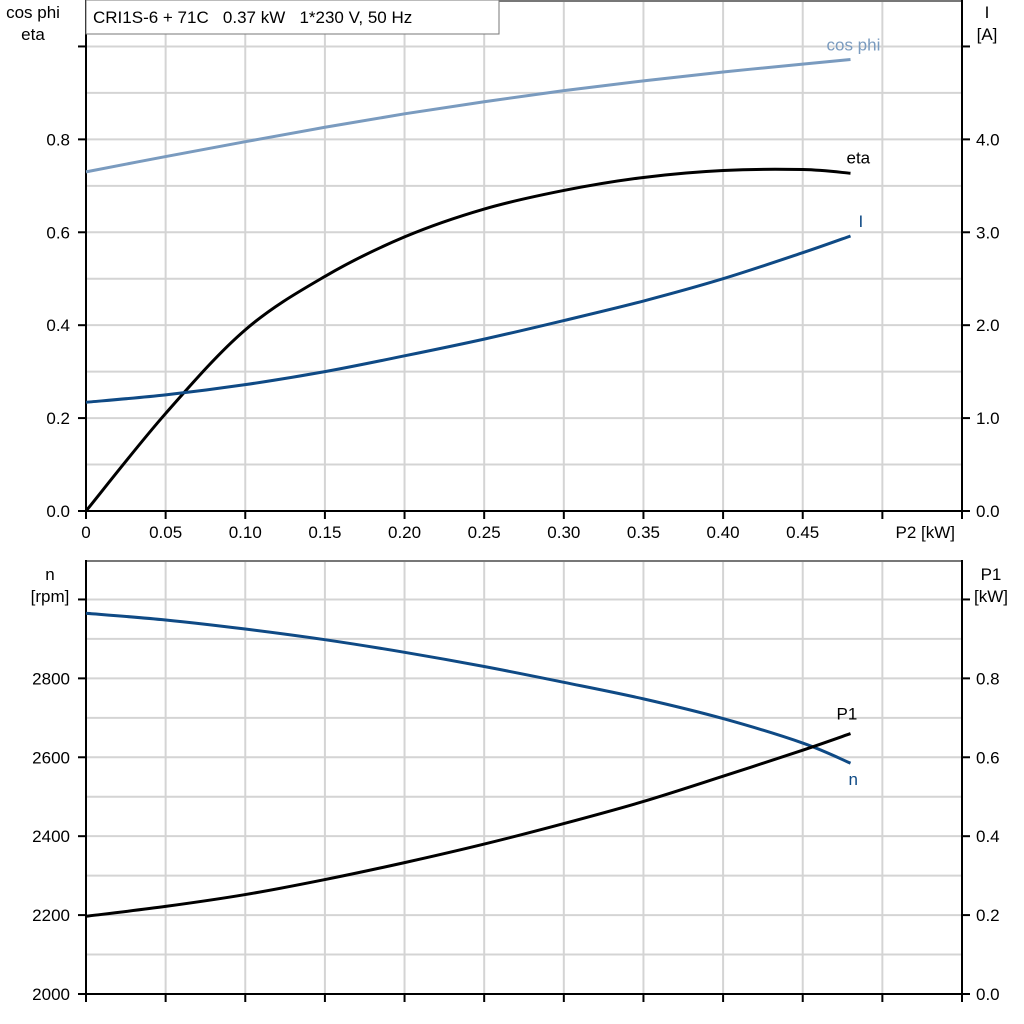  I want to click on left-y-tick-label: 0.0, so click(58, 511).